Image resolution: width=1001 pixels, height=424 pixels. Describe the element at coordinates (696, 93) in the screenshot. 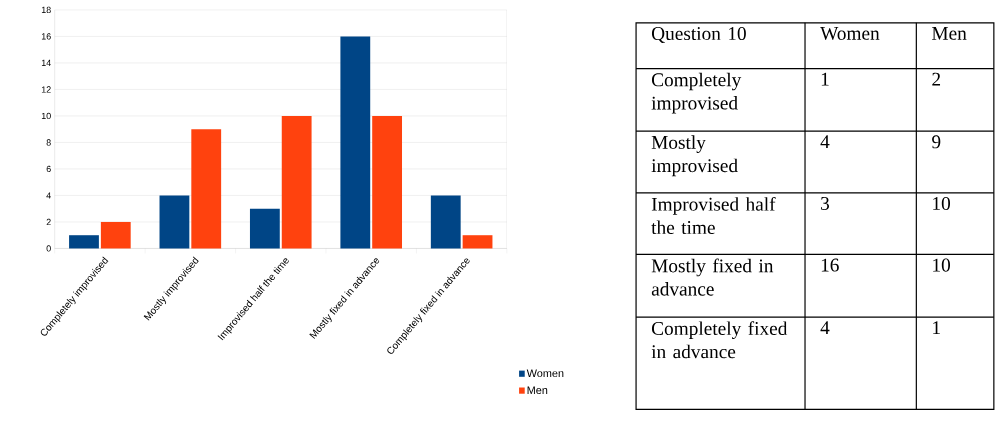

I see `text: Completely improvised` at that location.